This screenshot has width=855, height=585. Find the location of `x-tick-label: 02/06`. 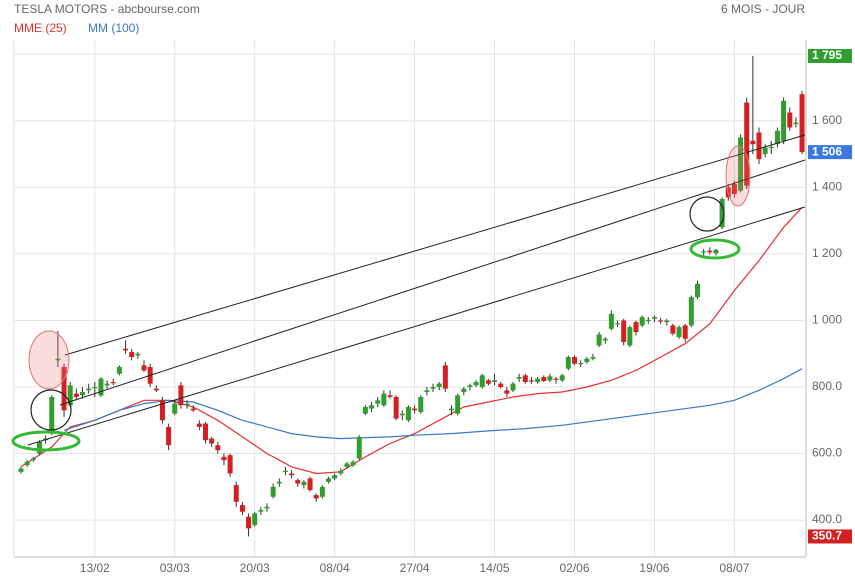

x-tick-label: 02/06 is located at coordinates (574, 568).